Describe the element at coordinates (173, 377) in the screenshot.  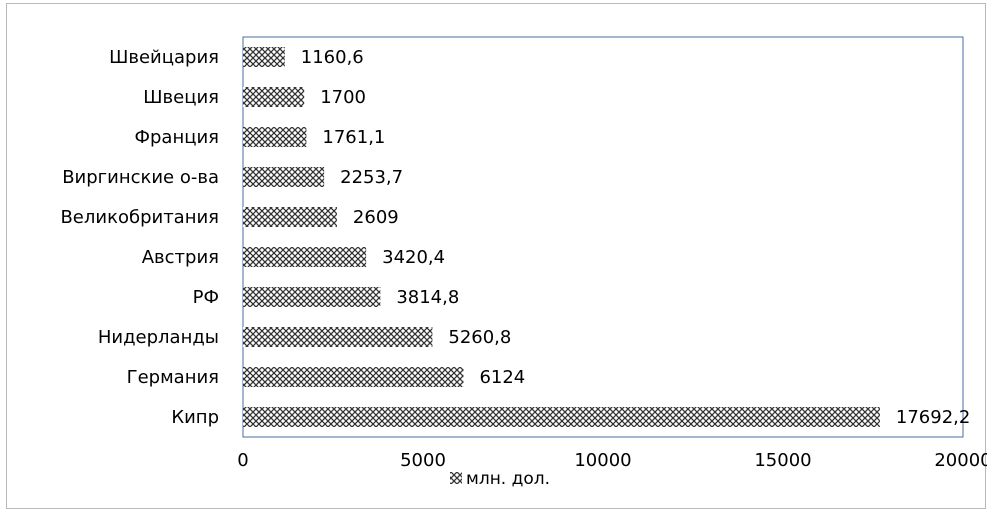
I see `category-label: Германия` at that location.